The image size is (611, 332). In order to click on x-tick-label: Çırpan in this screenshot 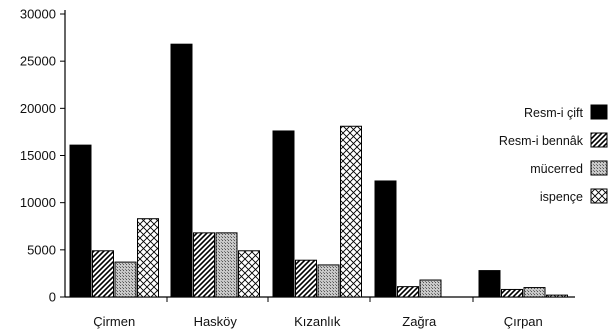, I will do `click(523, 321)`.